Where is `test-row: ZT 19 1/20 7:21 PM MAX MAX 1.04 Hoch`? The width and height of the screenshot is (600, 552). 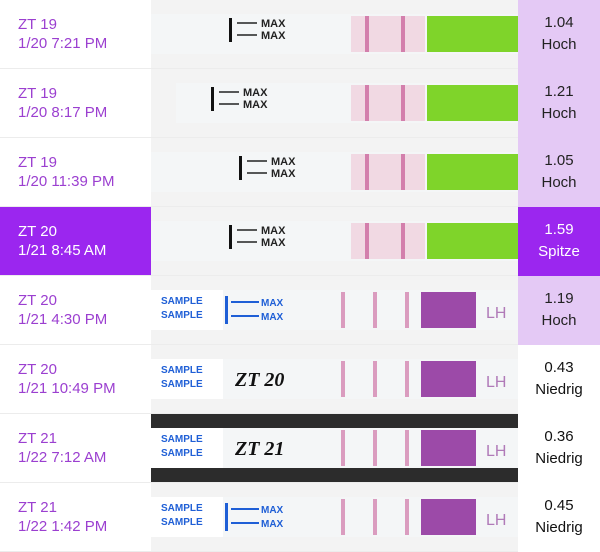 test-row: ZT 19 1/20 7:21 PM MAX MAX 1.04 Hoch is located at coordinates (300, 34).